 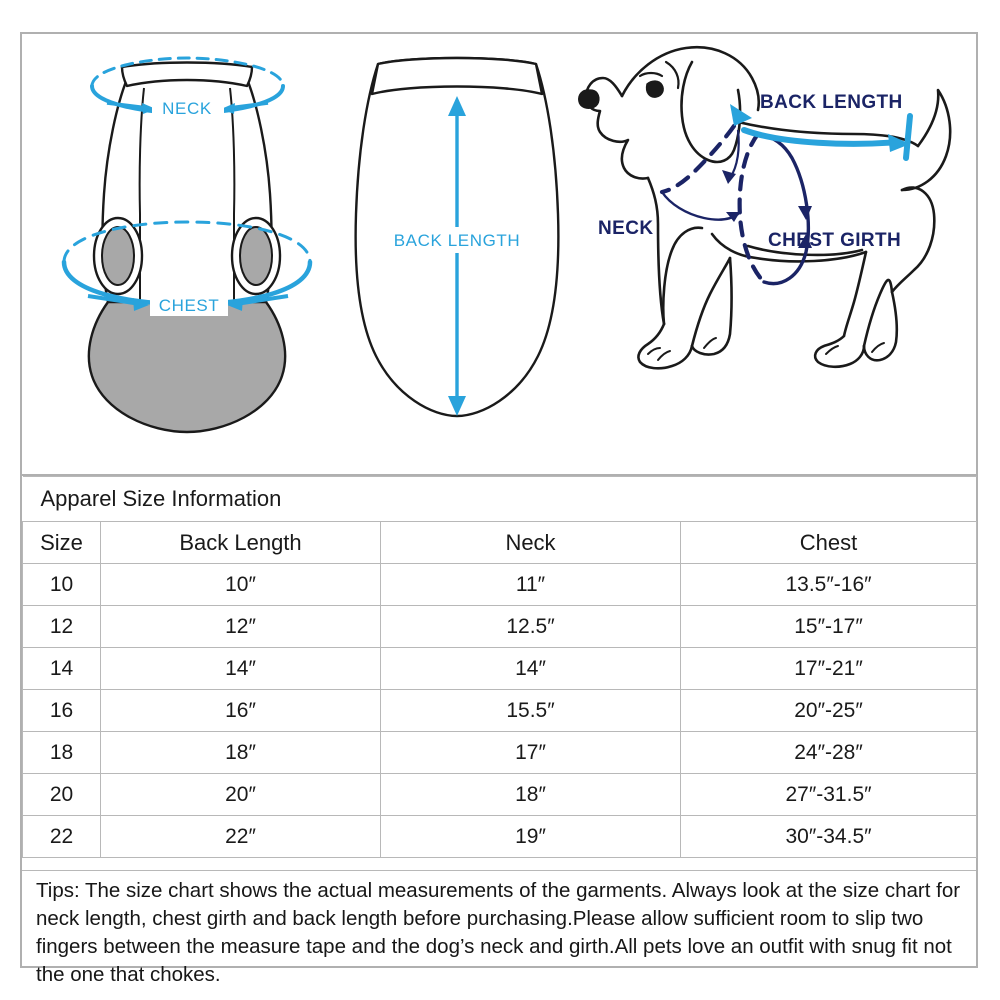 What do you see at coordinates (114, 300) in the screenshot?
I see `chest-arrow-left-shaft` at bounding box center [114, 300].